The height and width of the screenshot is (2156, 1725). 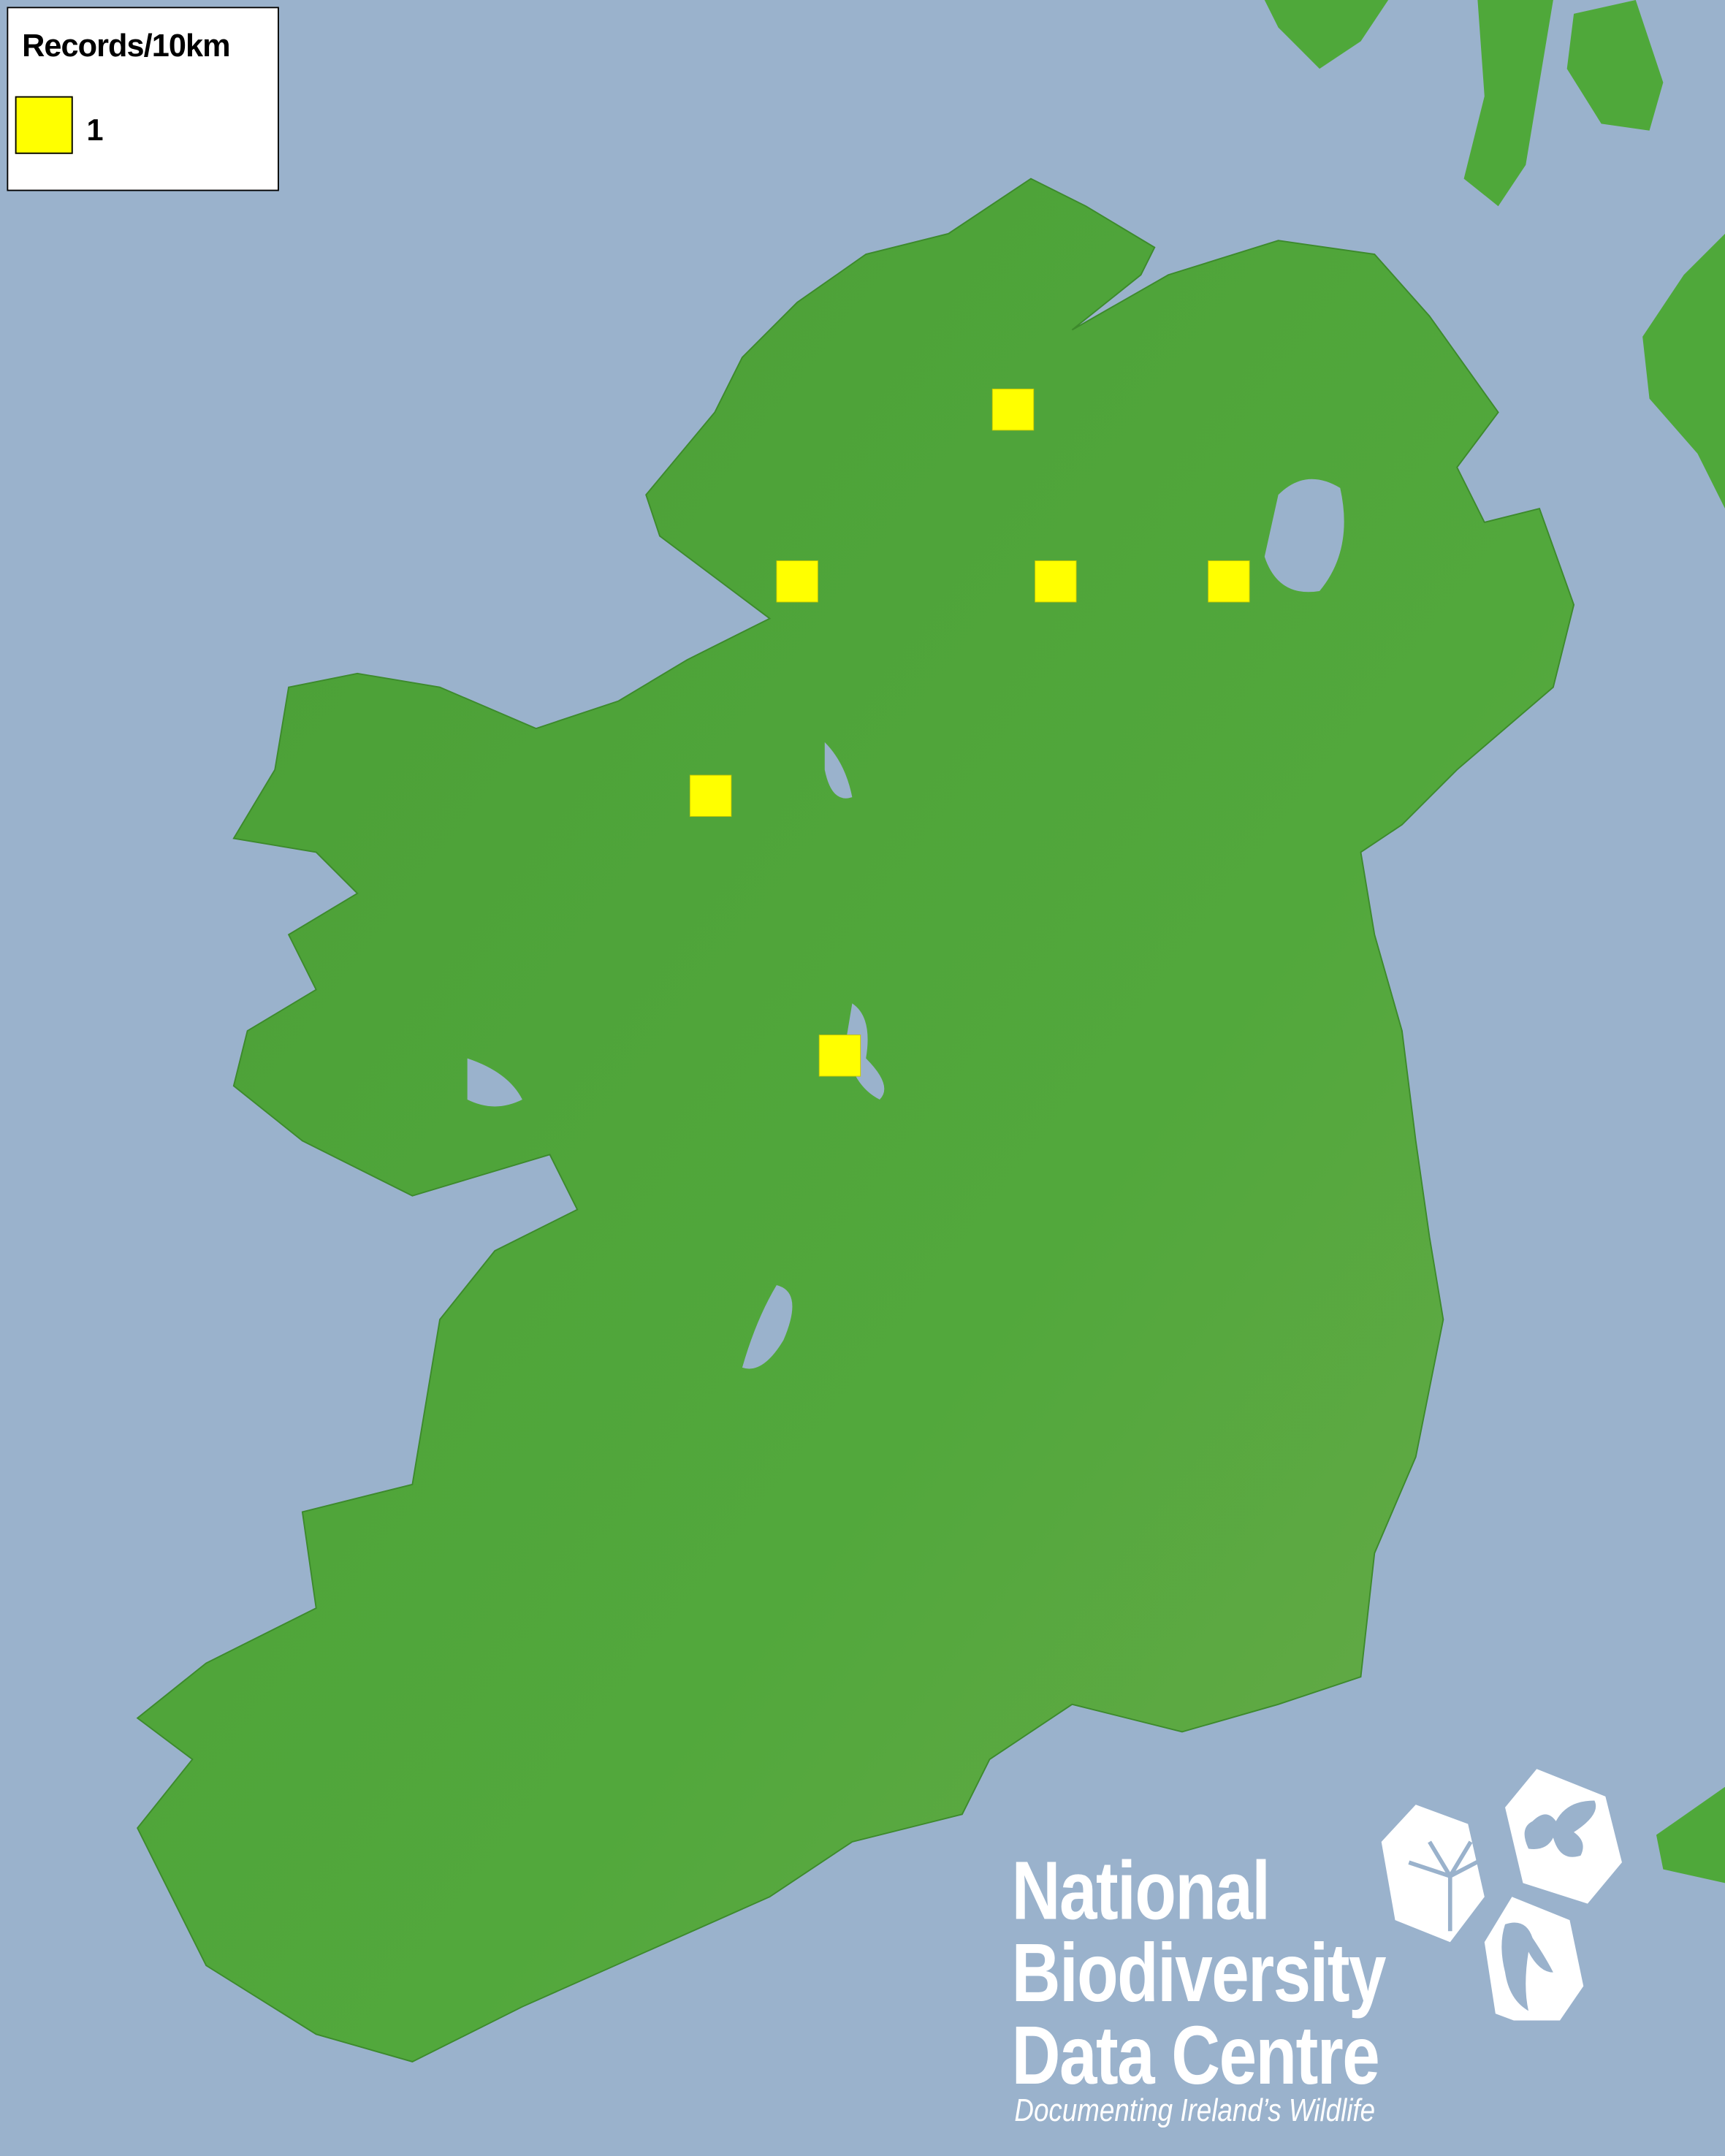 What do you see at coordinates (143, 99) in the screenshot?
I see `legend: Records/10km 1` at bounding box center [143, 99].